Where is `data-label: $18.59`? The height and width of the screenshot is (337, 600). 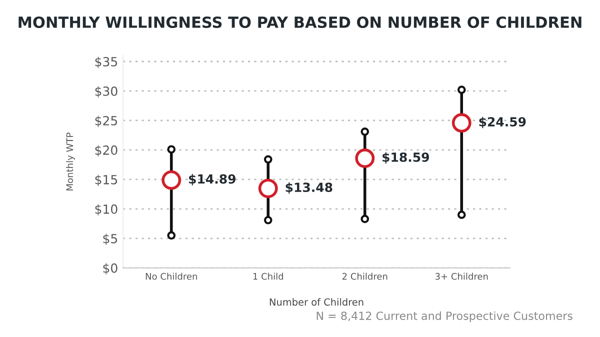
data-label: $18.59 is located at coordinates (405, 158).